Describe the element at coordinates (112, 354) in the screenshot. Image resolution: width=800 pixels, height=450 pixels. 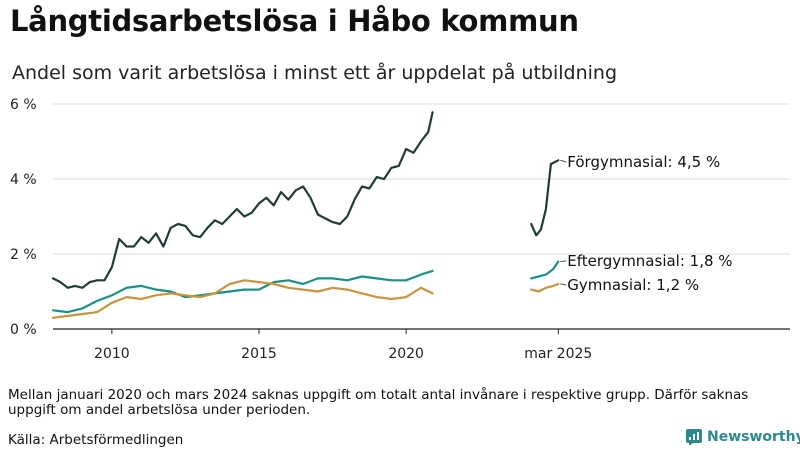
I see `x-tick-label: 2010` at that location.